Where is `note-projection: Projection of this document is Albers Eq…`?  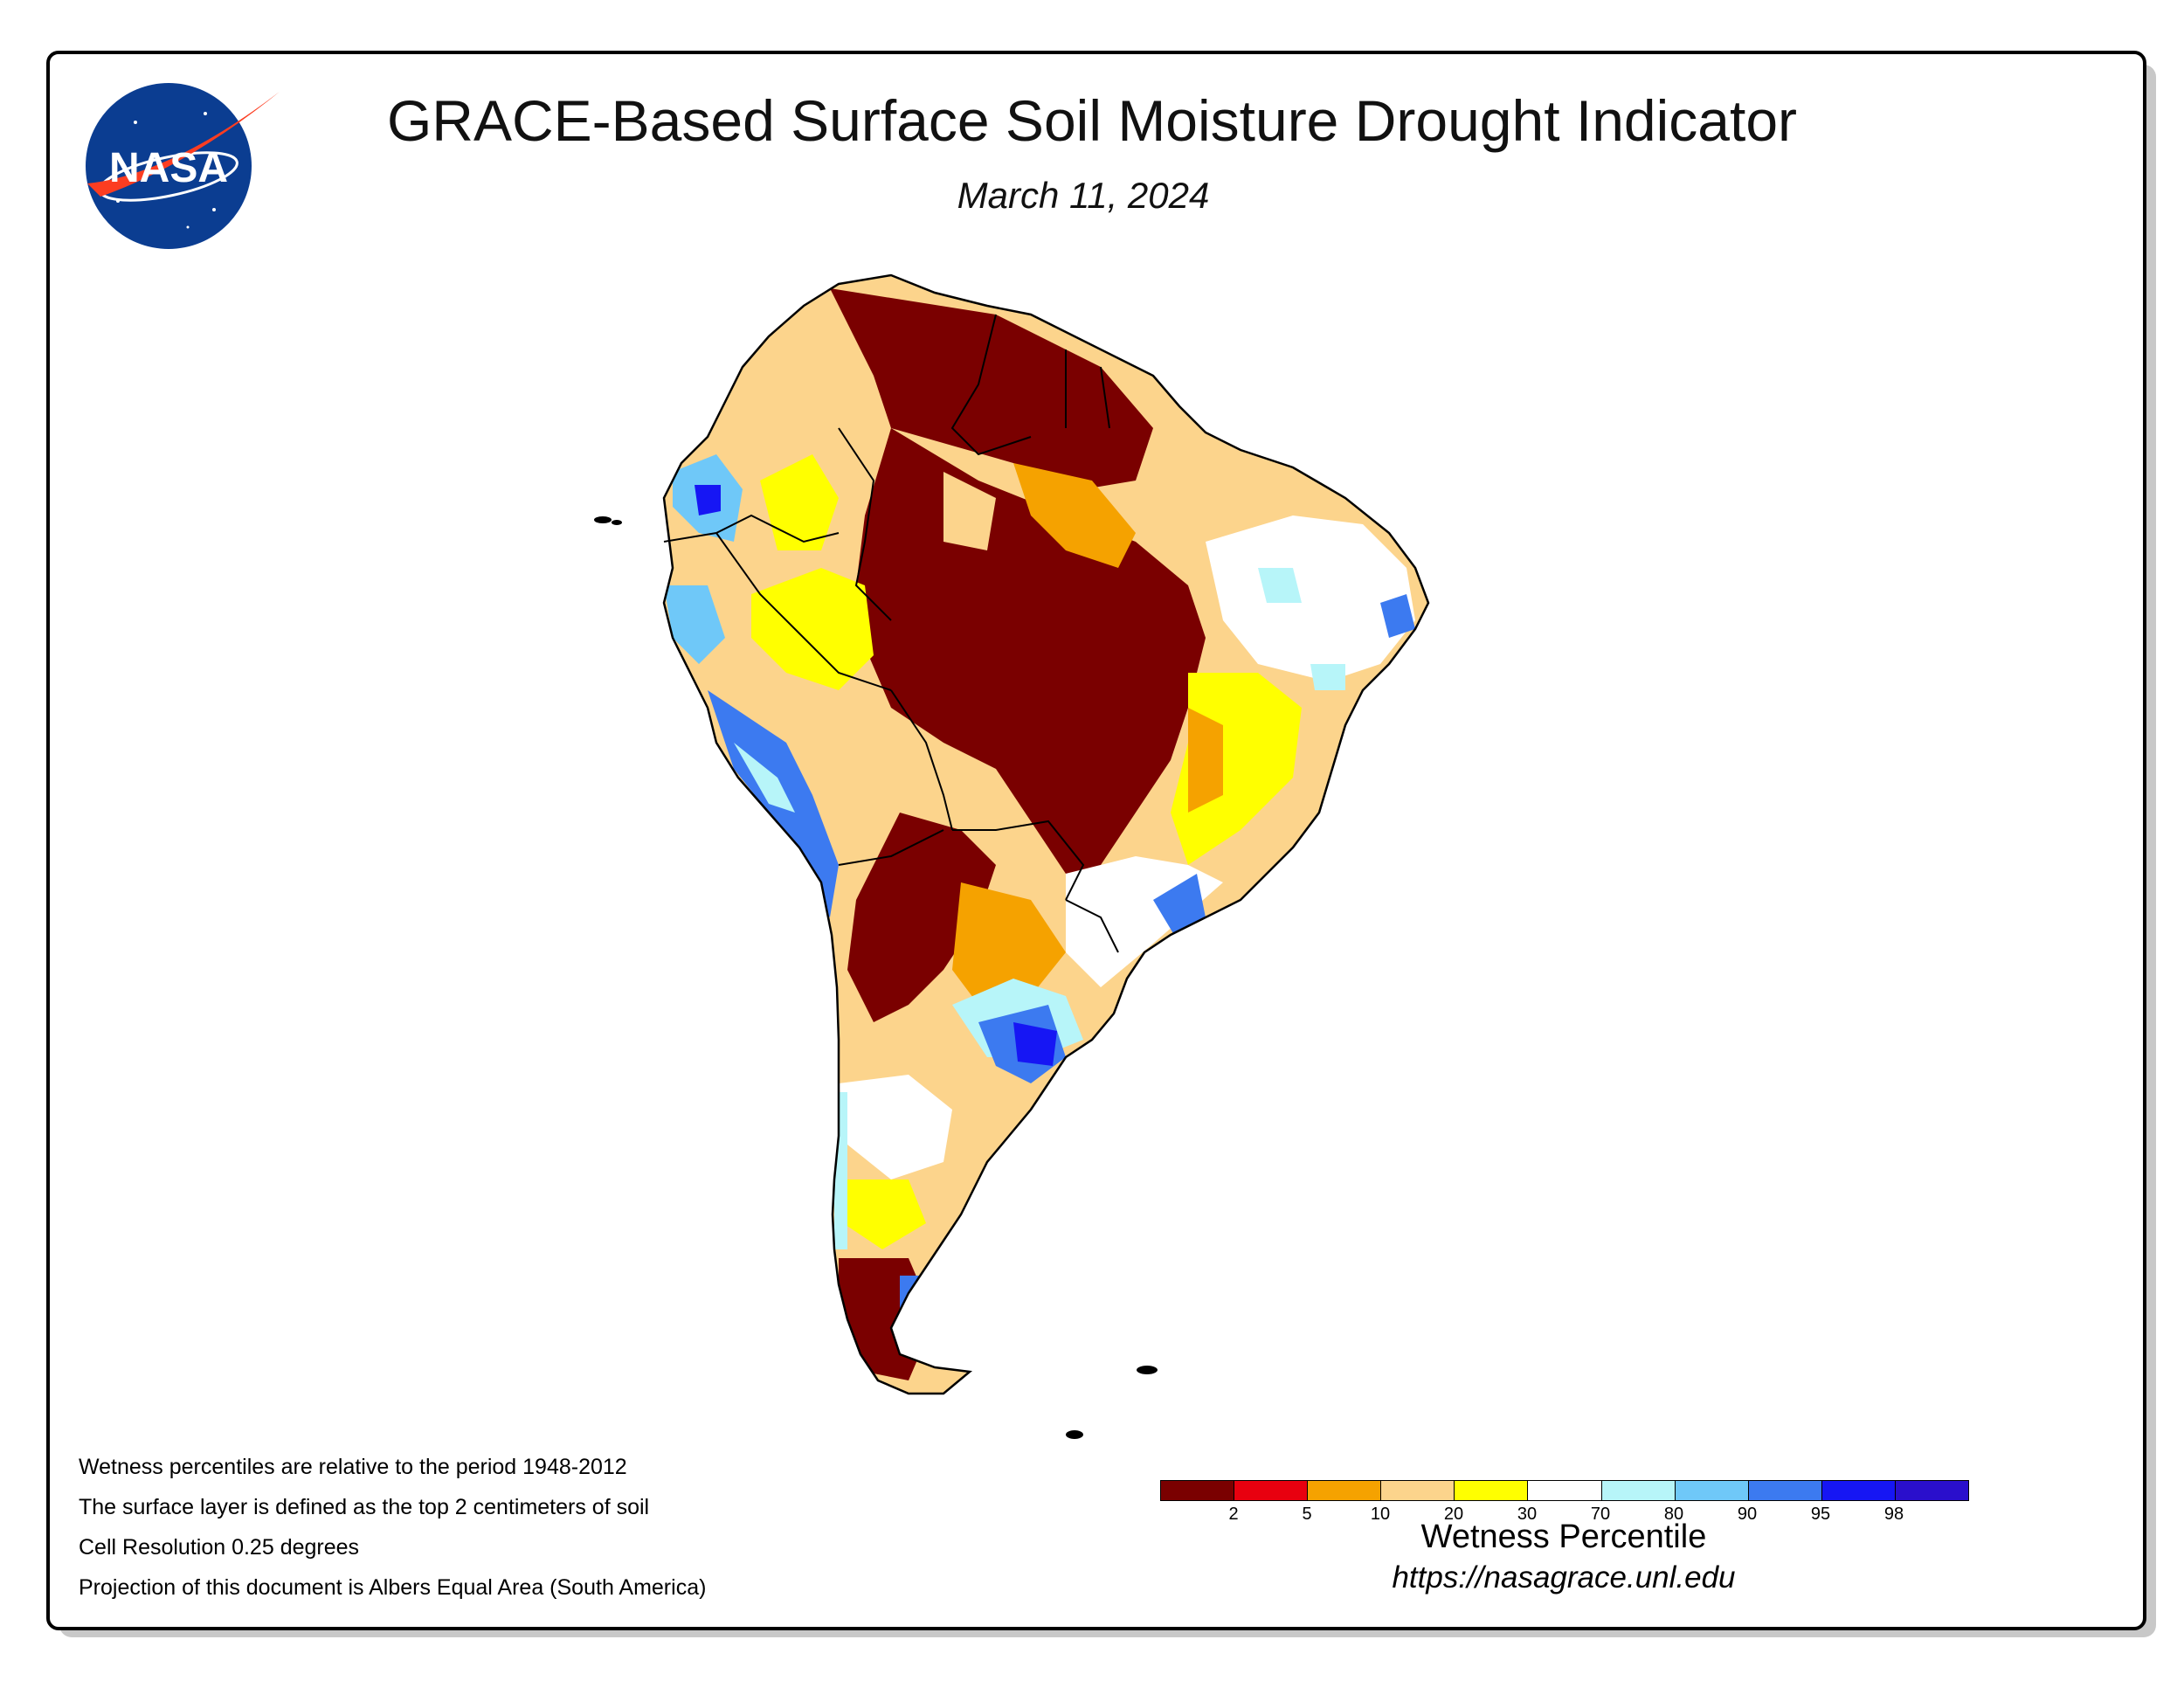
note-projection: Projection of this document is Albers Eq… is located at coordinates (393, 1587).